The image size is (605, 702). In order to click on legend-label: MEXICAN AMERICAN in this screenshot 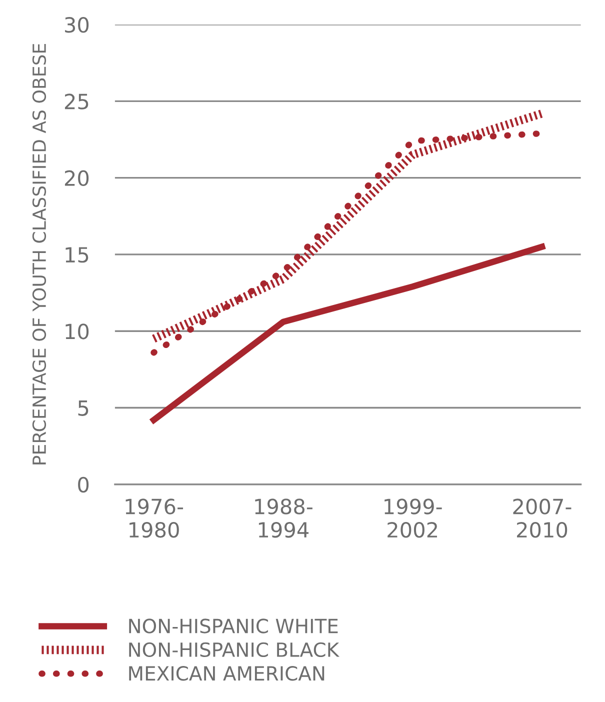, I will do `click(226, 673)`.